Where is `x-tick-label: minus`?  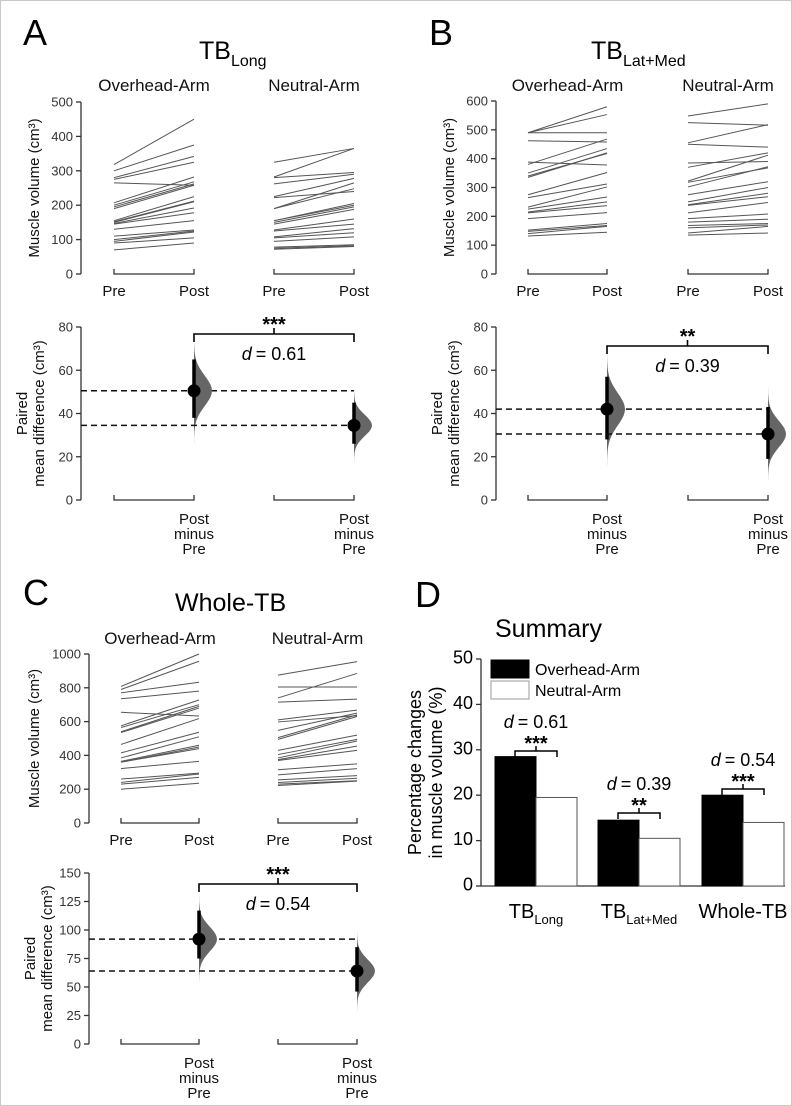
x-tick-label: minus is located at coordinates (357, 1078).